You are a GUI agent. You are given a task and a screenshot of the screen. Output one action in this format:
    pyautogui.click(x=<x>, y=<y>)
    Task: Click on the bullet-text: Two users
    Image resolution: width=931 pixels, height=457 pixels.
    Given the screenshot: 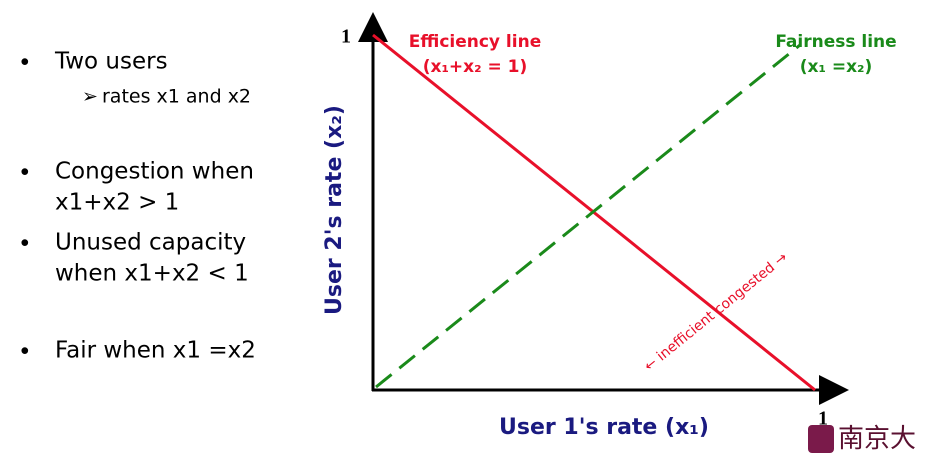 What is the action you would take?
    pyautogui.click(x=111, y=62)
    